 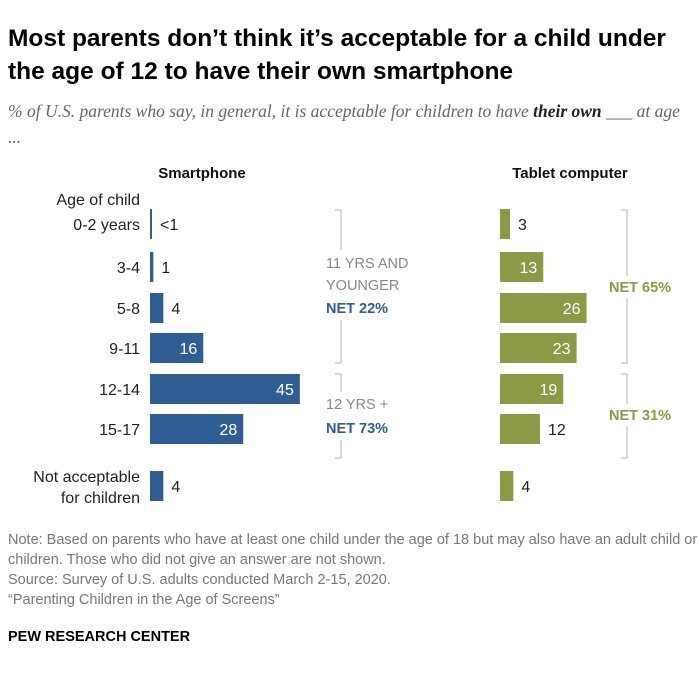 What do you see at coordinates (188, 349) in the screenshot?
I see `data-label: 16` at bounding box center [188, 349].